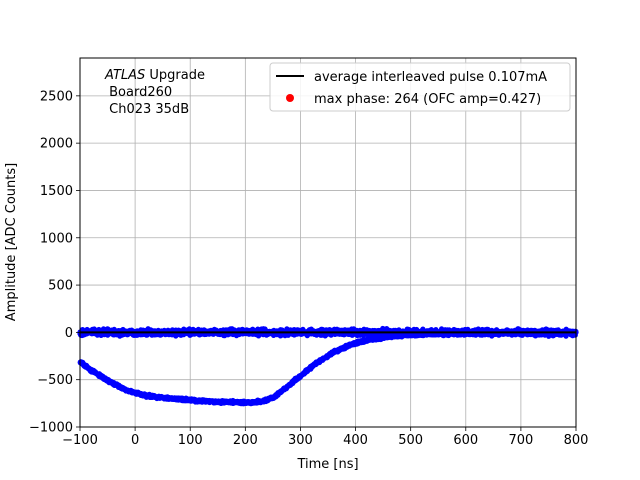 The height and width of the screenshot is (480, 640). What do you see at coordinates (124, 75) in the screenshot?
I see `atlas-italic-label: ATLAS` at bounding box center [124, 75].